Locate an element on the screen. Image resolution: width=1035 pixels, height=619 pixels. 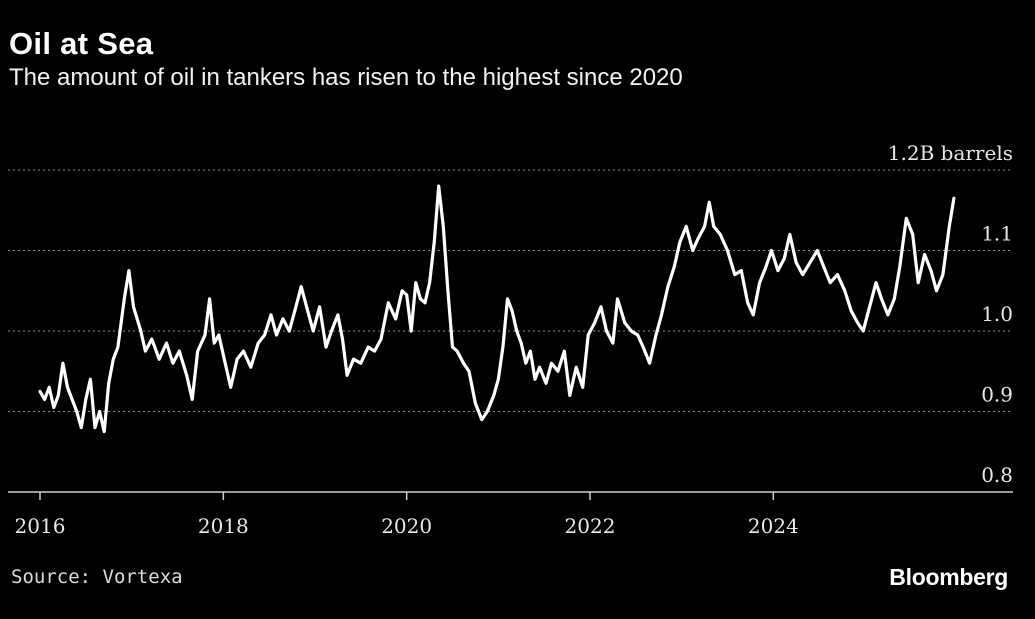
y-axis-labels: 0.8 0.9 1.0 1.1 1.2B barrels is located at coordinates (950, 314).